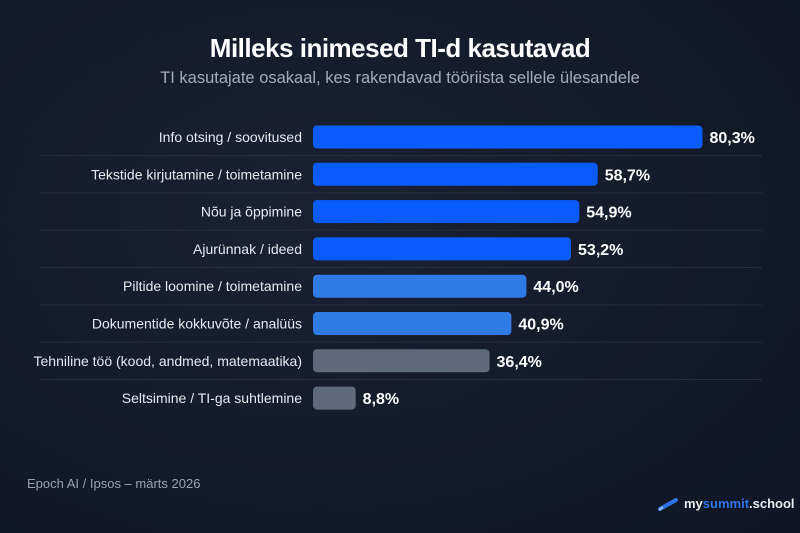  I want to click on category-label: Info otsing / soovitused, so click(230, 137).